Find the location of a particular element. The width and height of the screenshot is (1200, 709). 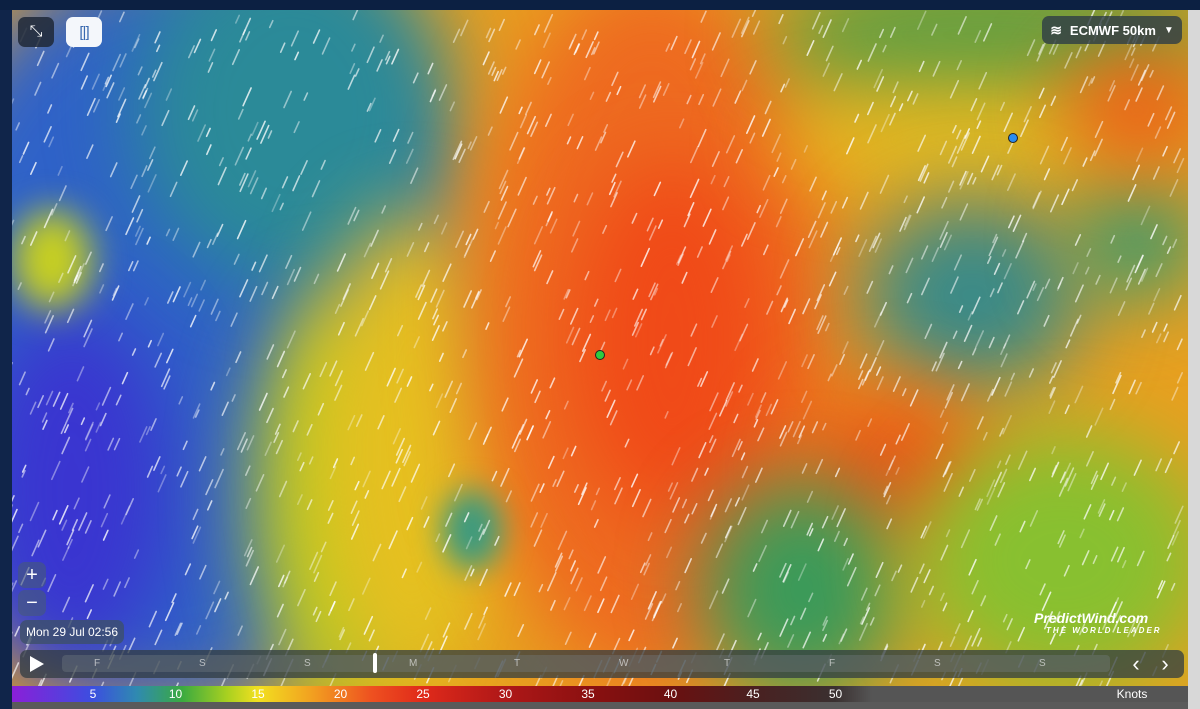

plus-icon: + is located at coordinates (32, 574).